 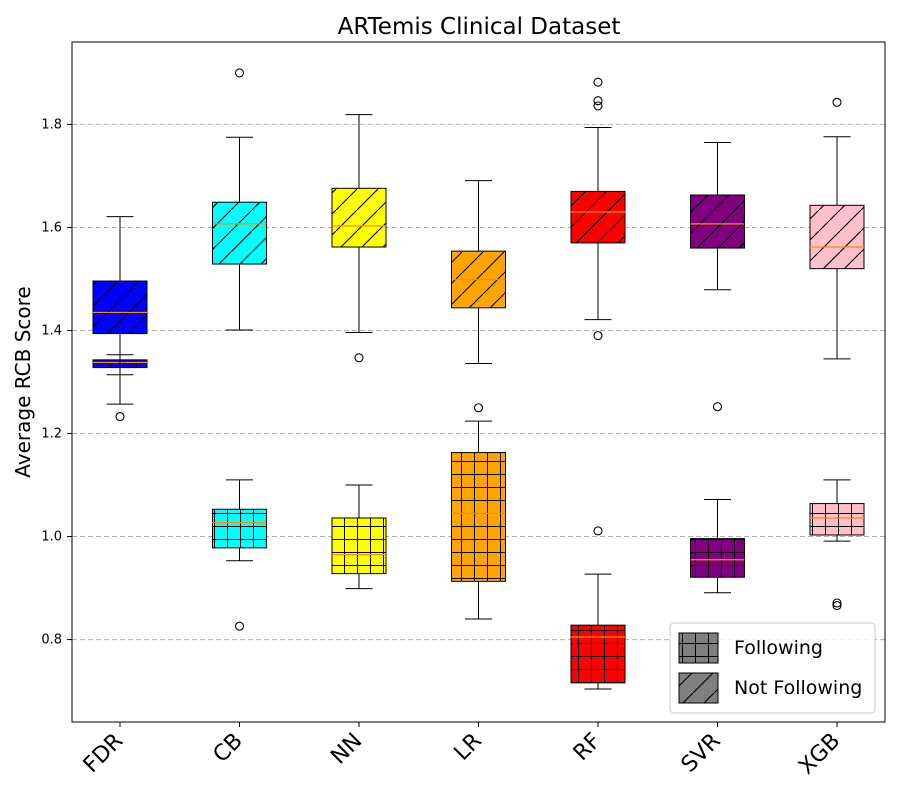 I want to click on box-rf-grid, so click(x=598, y=608).